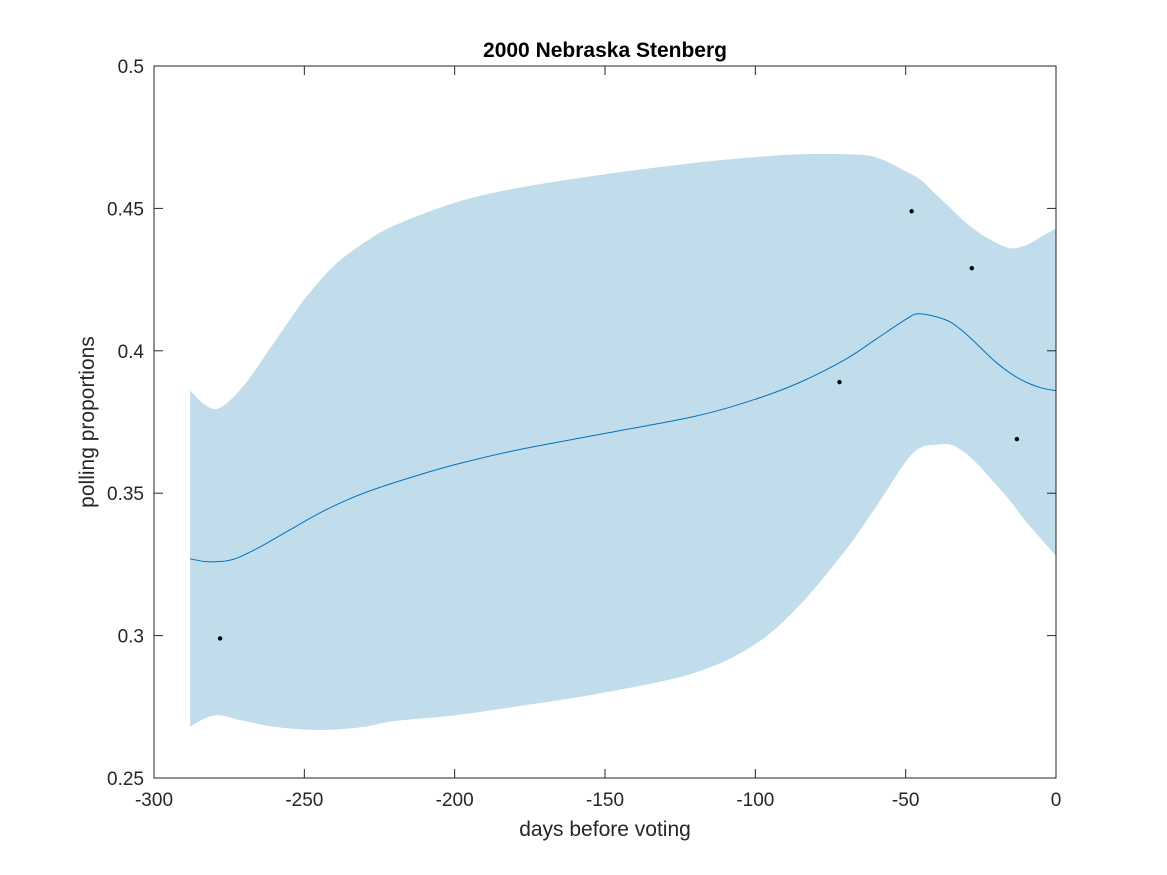  I want to click on x-tick-labels: -300 -250 -200 -150 -100 -50 0, so click(598, 800).